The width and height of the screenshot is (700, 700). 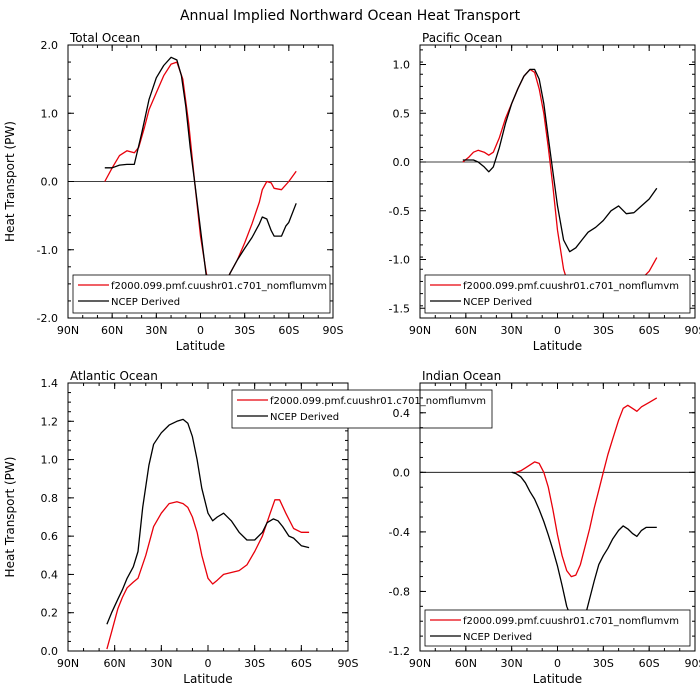 I want to click on atlantic-panel-title: Atlantic Ocean, so click(x=114, y=376).